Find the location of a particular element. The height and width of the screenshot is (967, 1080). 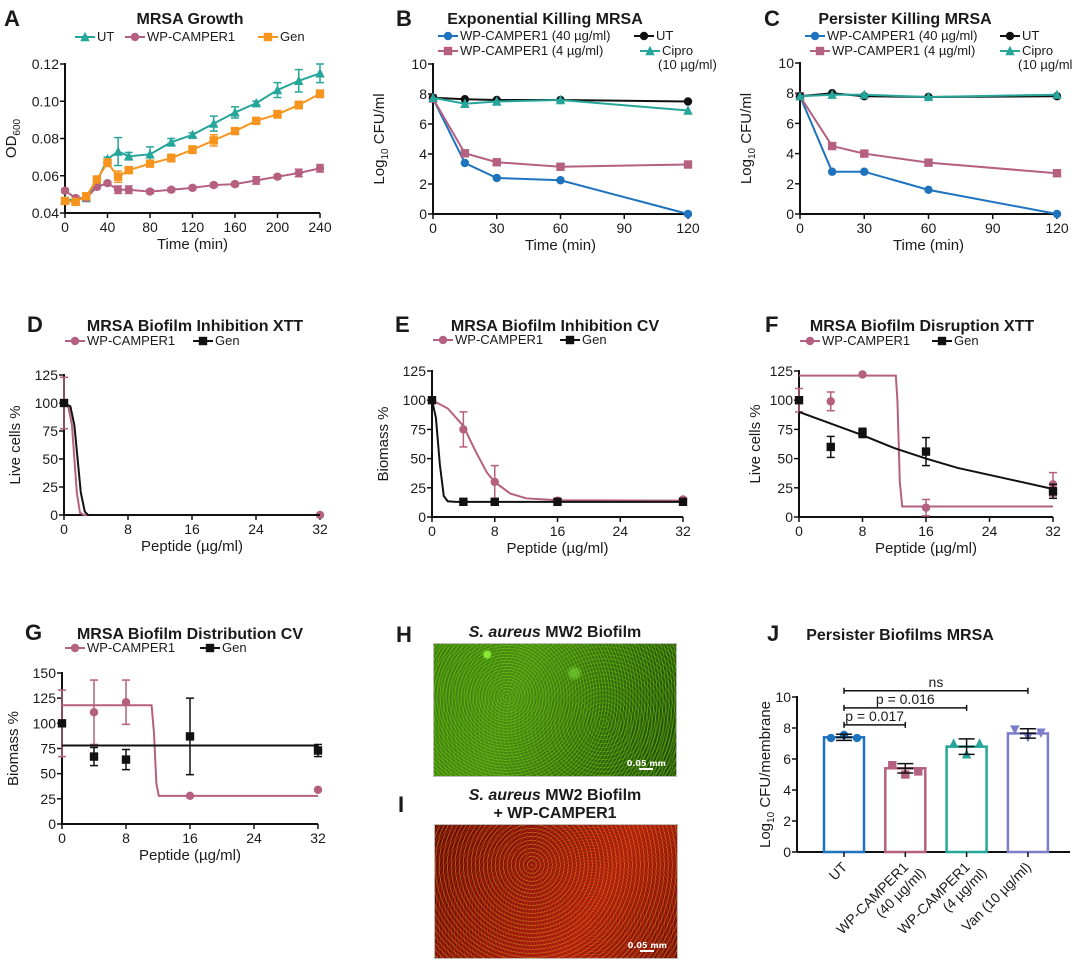

y-axis-label: Log10 CFU/membrane is located at coordinates (767, 774).